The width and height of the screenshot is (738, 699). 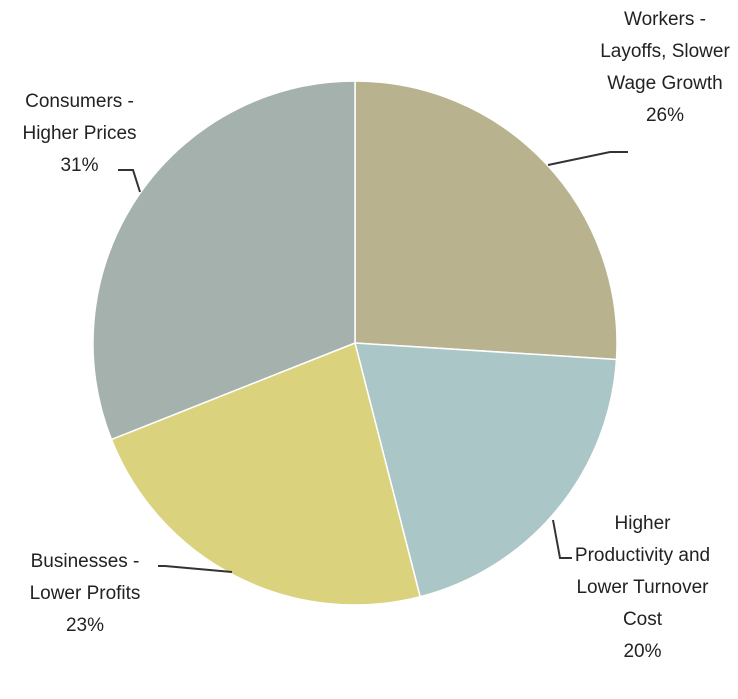 I want to click on category-label: Businesses - Lower Profits, so click(x=85, y=577).